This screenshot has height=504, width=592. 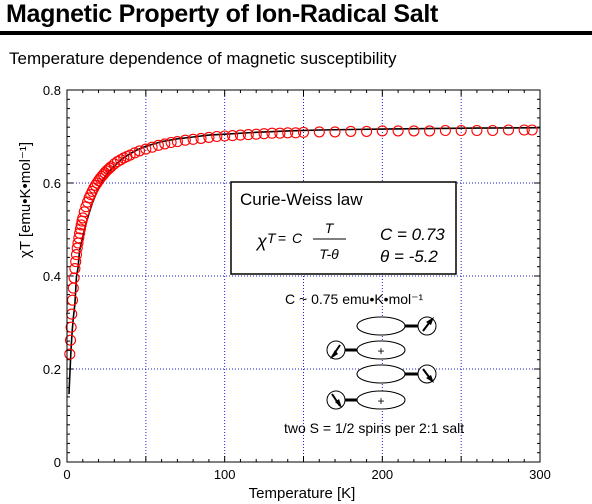 I want to click on y-tick-label: 0.8, so click(x=52, y=90).